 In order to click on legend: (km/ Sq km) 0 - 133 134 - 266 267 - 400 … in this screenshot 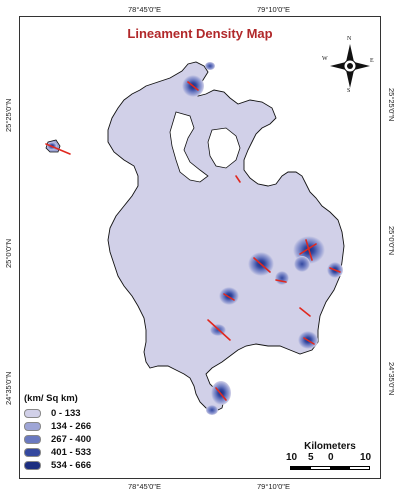, I will do `click(84, 432)`.